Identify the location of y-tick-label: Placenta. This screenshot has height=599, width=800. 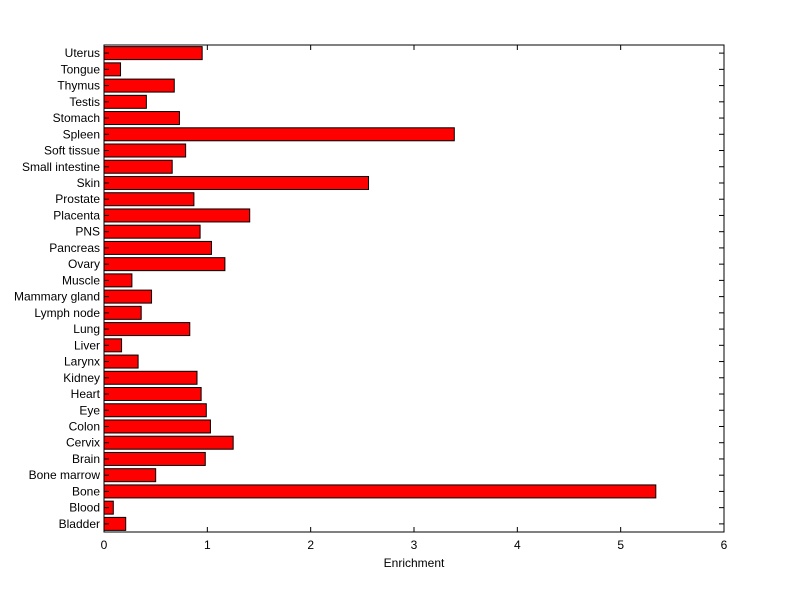
(76, 215).